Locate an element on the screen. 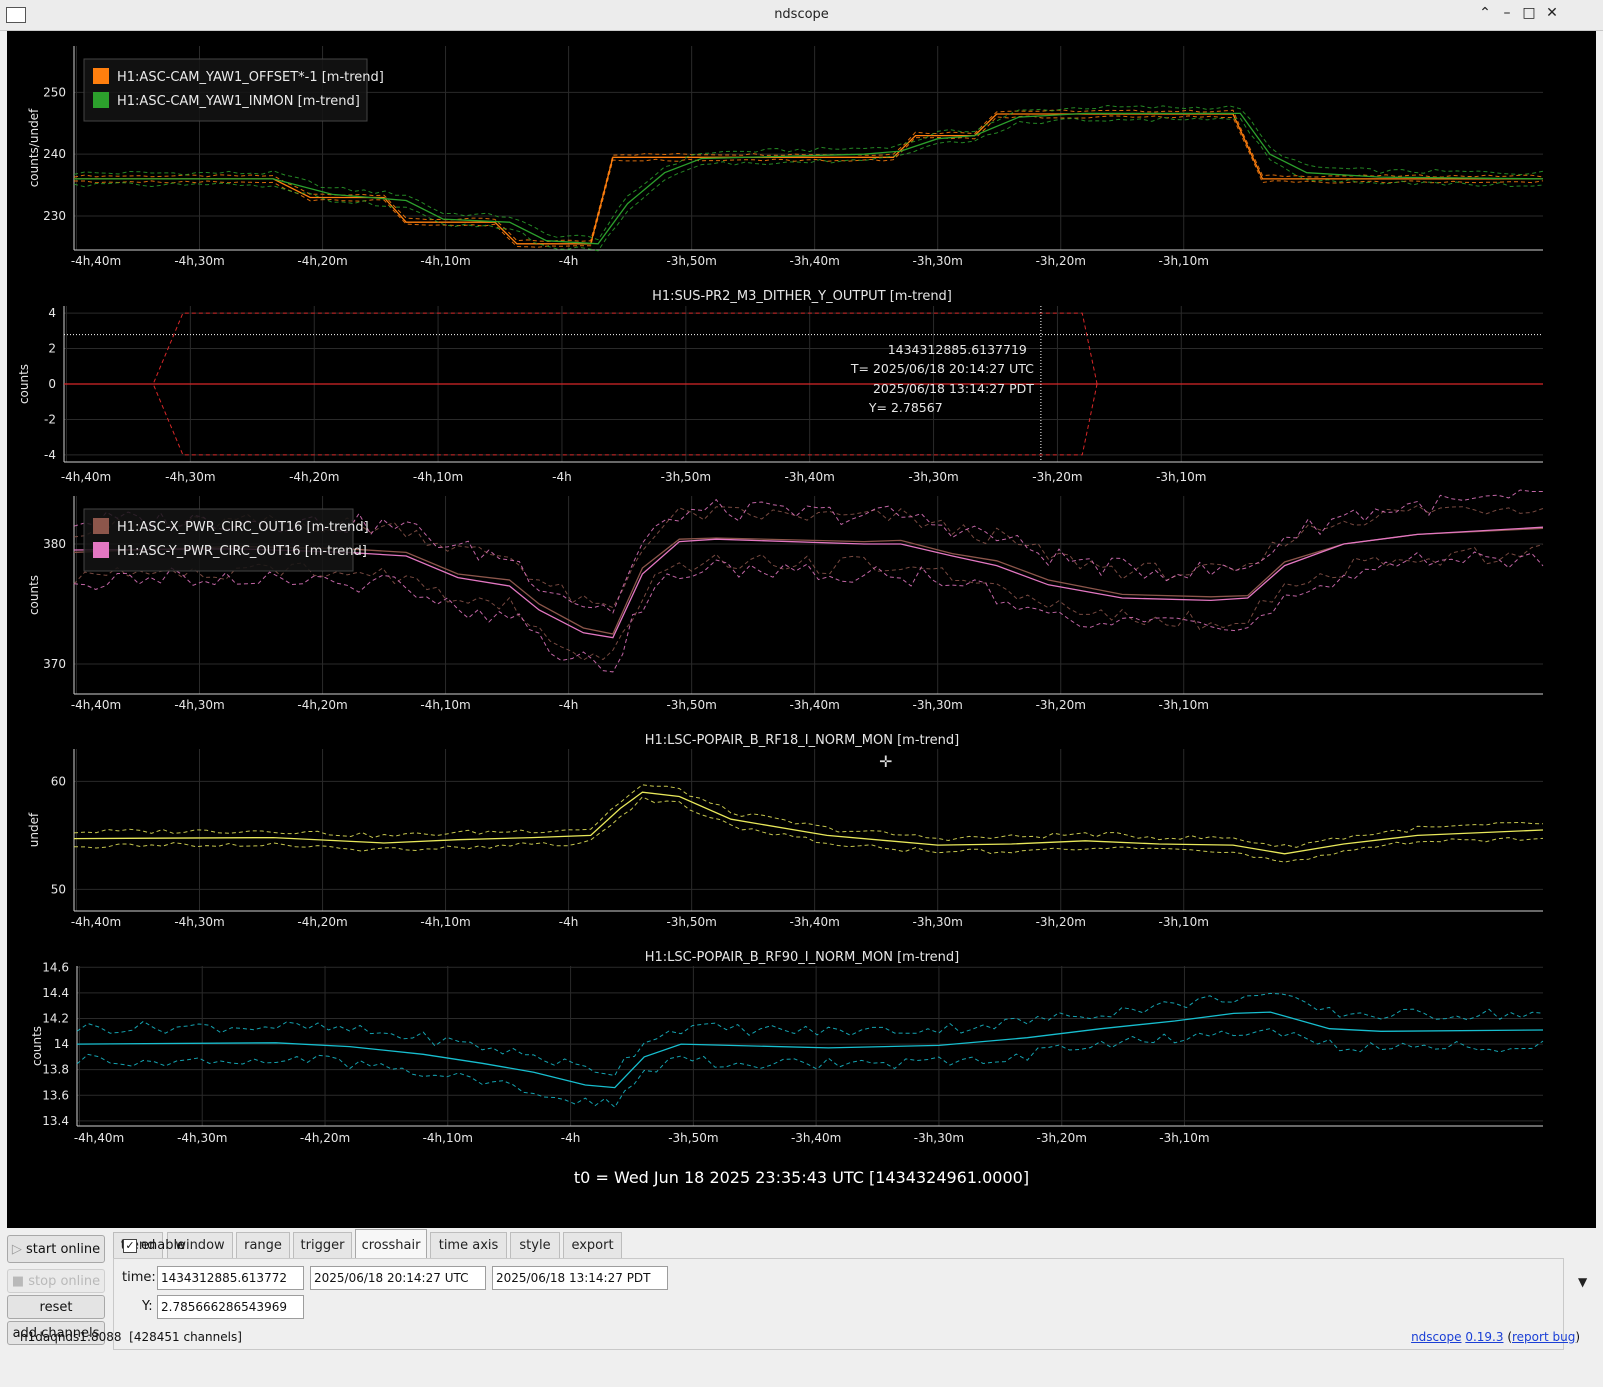 Image resolution: width=1603 pixels, height=1387 pixels. plot1-ytick-label: 0 is located at coordinates (52, 384).